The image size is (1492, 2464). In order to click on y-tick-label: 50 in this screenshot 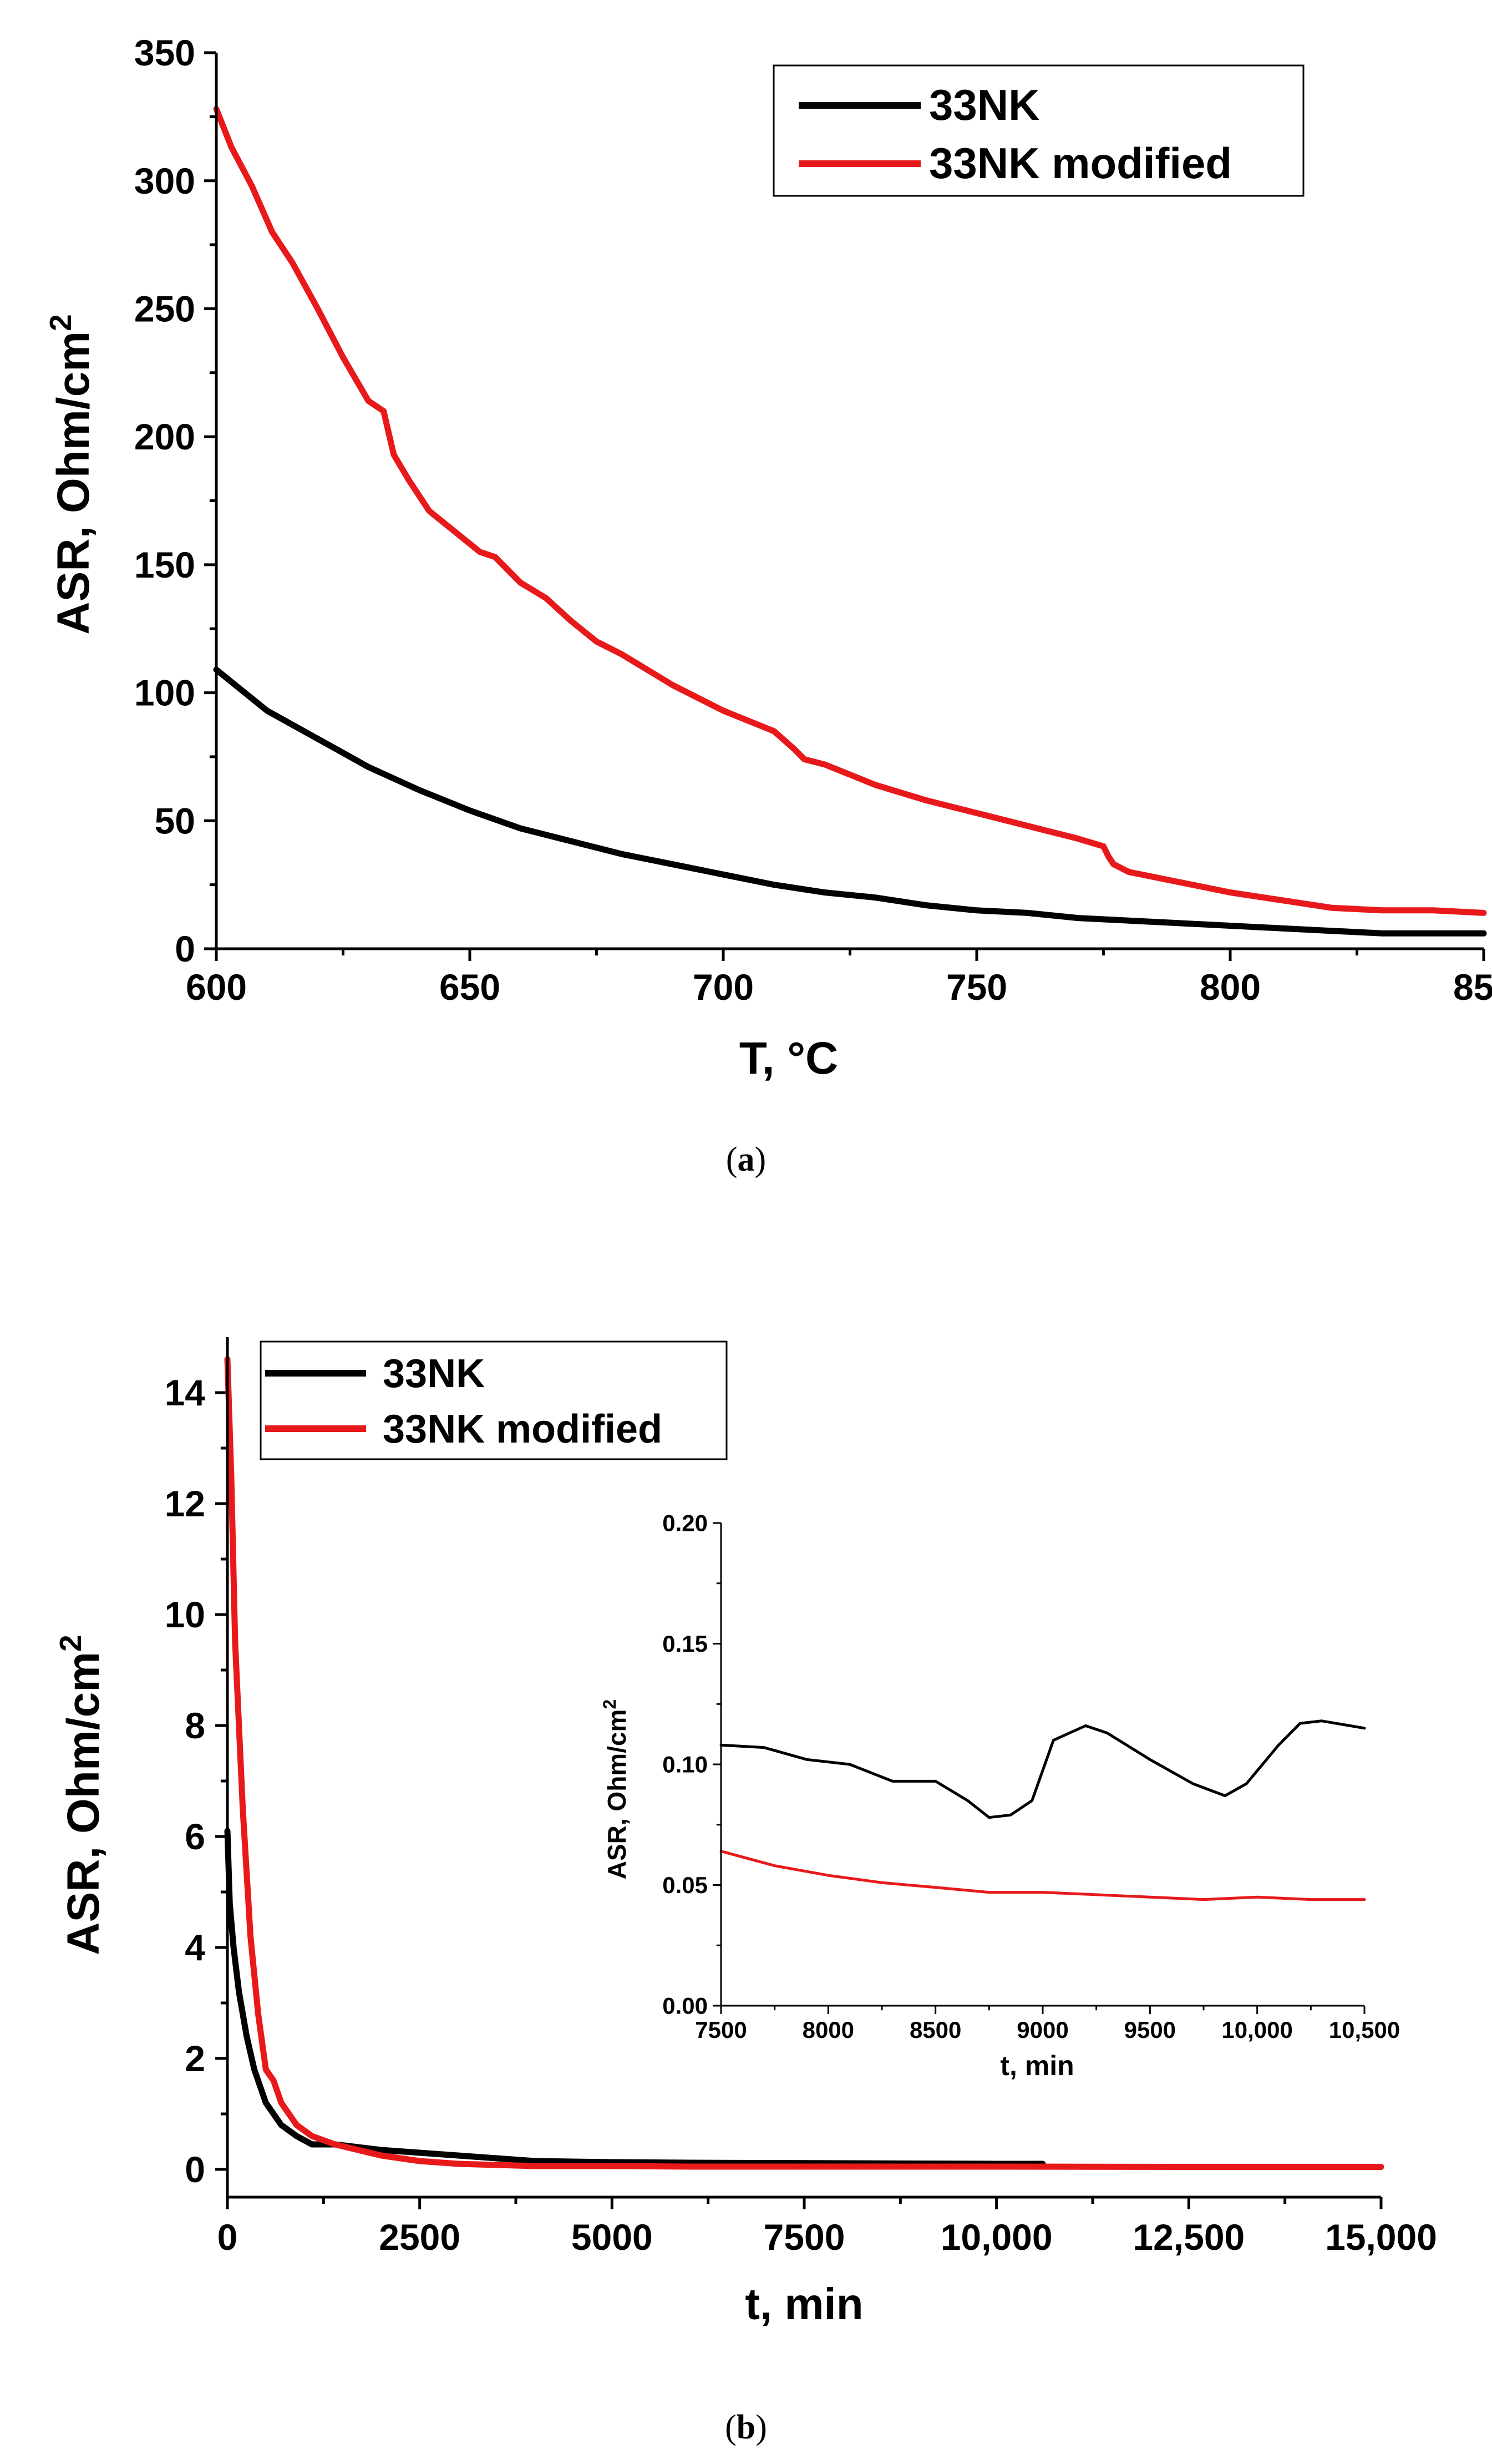, I will do `click(175, 820)`.